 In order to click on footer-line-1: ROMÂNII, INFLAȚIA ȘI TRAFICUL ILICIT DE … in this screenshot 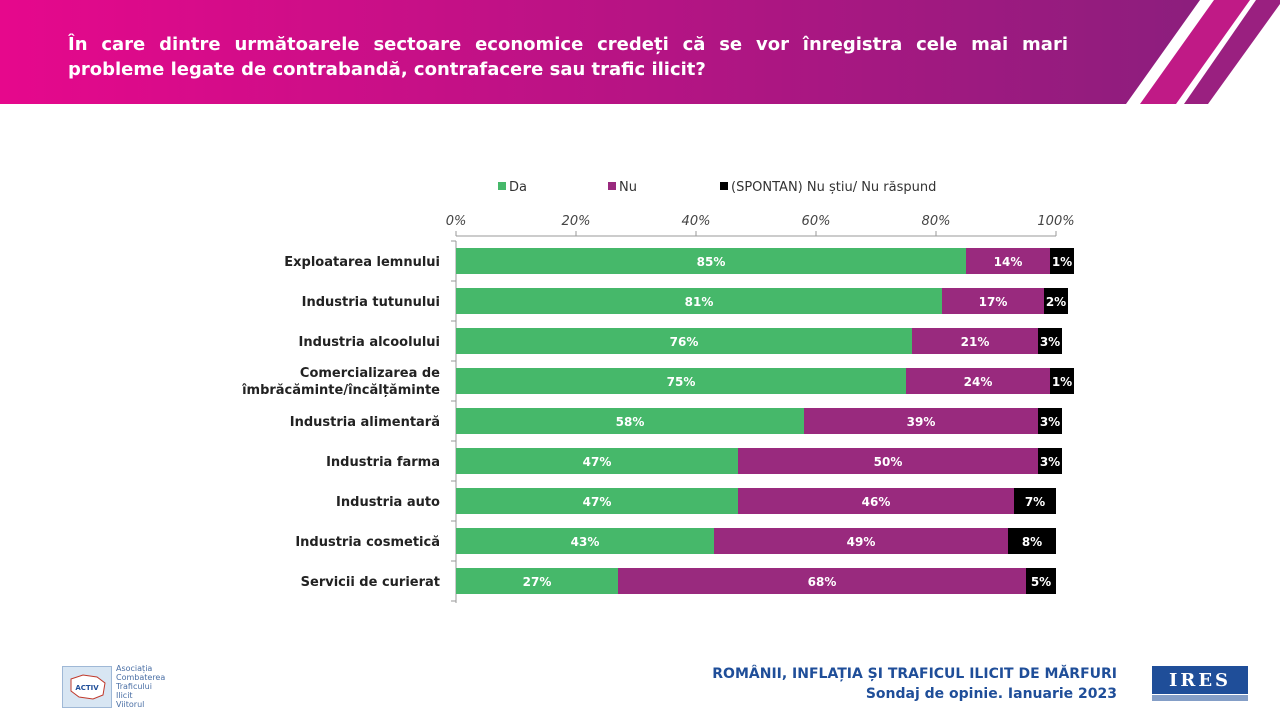, I will do `click(914, 674)`.